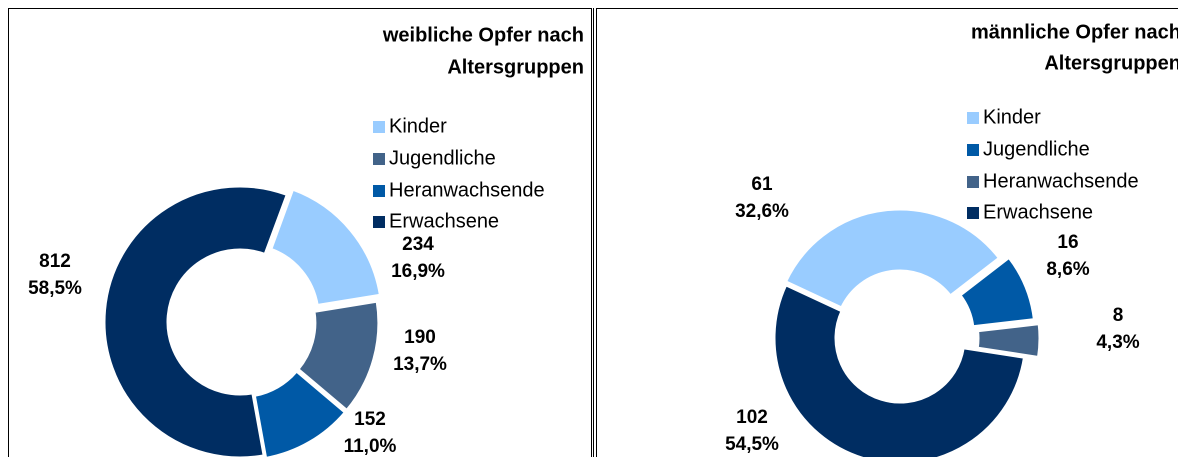 This screenshot has height=457, width=1178. Describe the element at coordinates (370, 419) in the screenshot. I see `data-label: 152` at that location.